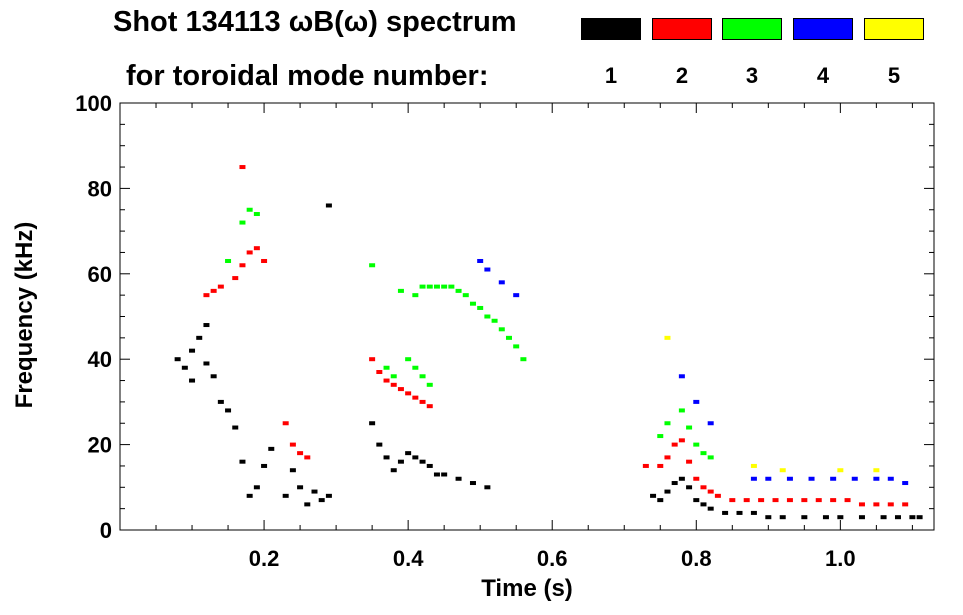 The image size is (963, 615). I want to click on legend-label-4: 4, so click(823, 75).